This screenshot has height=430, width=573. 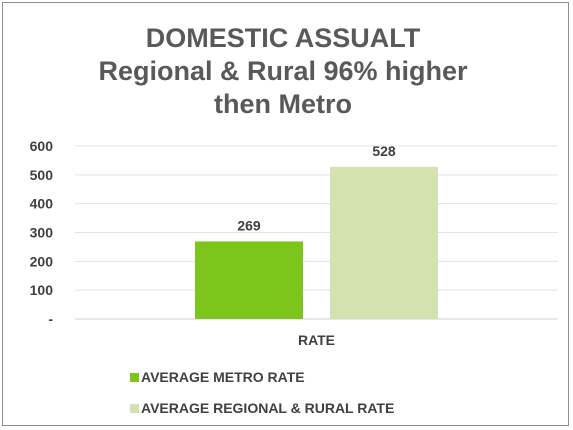 I want to click on y-tick-label: 300, so click(x=42, y=233).